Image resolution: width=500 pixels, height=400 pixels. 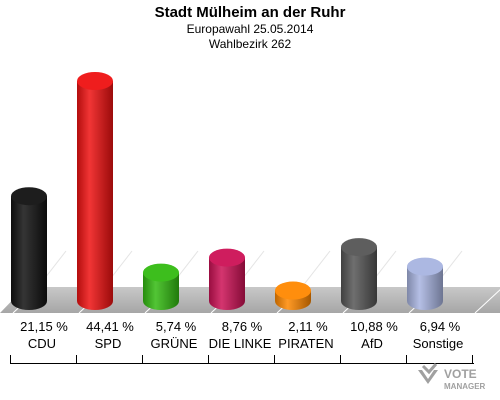 I want to click on floor-divider, so click(x=487, y=301).